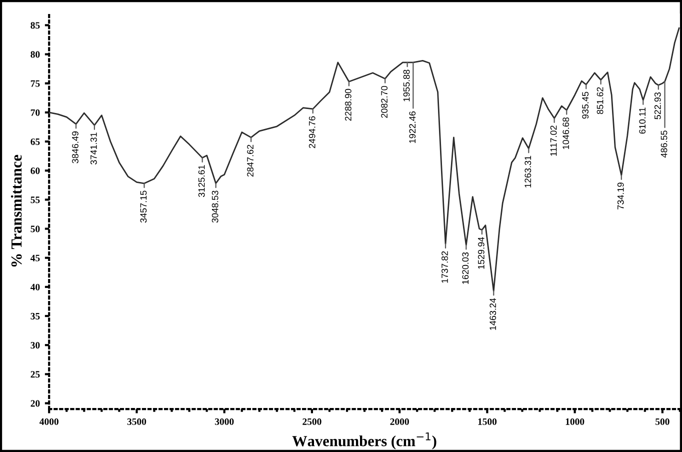 This screenshot has height=452, width=682. I want to click on annotation: 851.62, so click(600, 100).